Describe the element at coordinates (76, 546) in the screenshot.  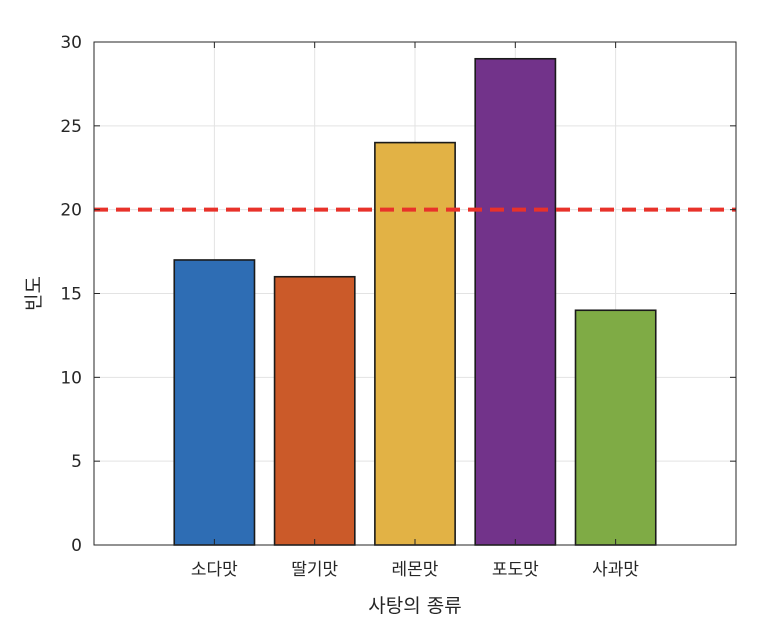
I see `y-tick-label: 0` at that location.